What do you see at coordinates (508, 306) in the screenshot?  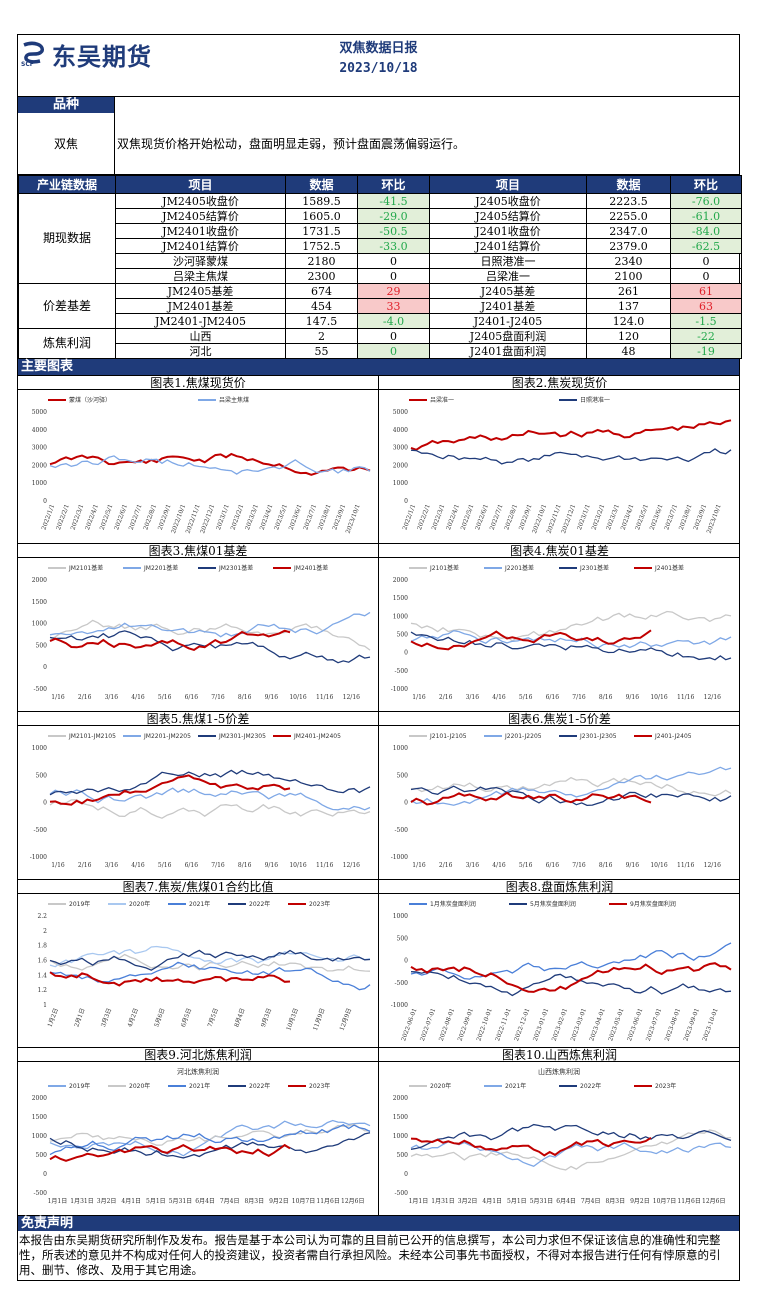 I see `table-cell: J2401基差` at bounding box center [508, 306].